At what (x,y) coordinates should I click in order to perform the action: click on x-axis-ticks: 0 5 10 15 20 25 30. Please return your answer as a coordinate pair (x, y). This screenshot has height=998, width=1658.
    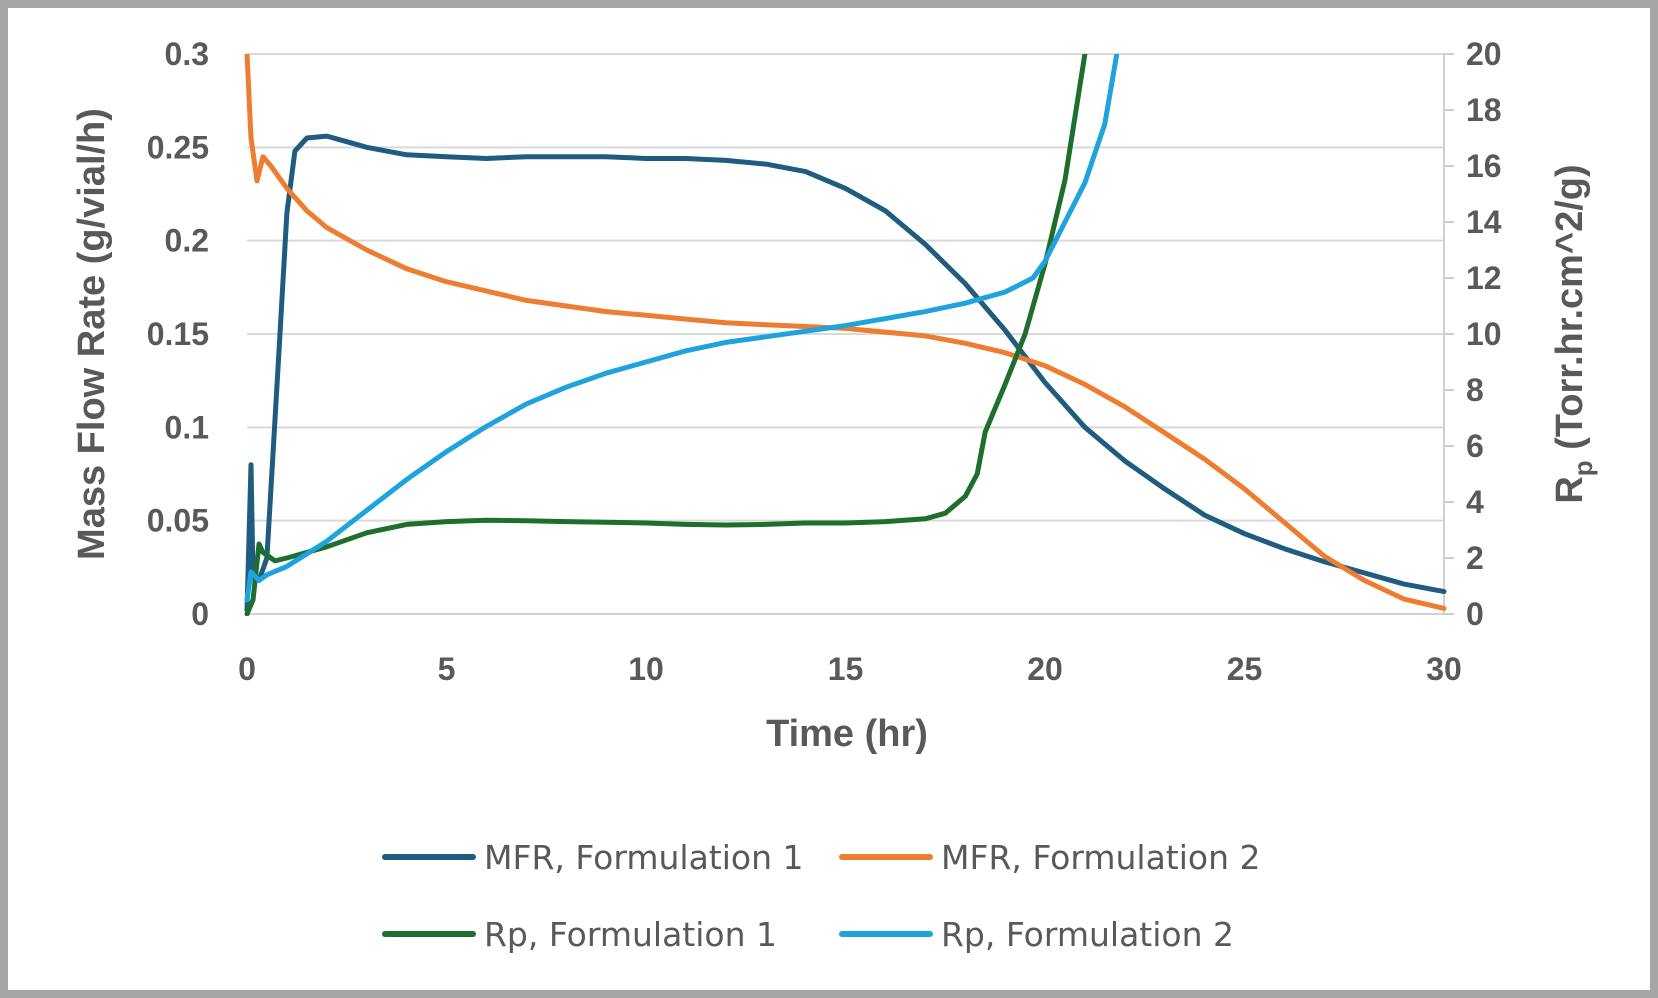
    Looking at the image, I should click on (850, 669).